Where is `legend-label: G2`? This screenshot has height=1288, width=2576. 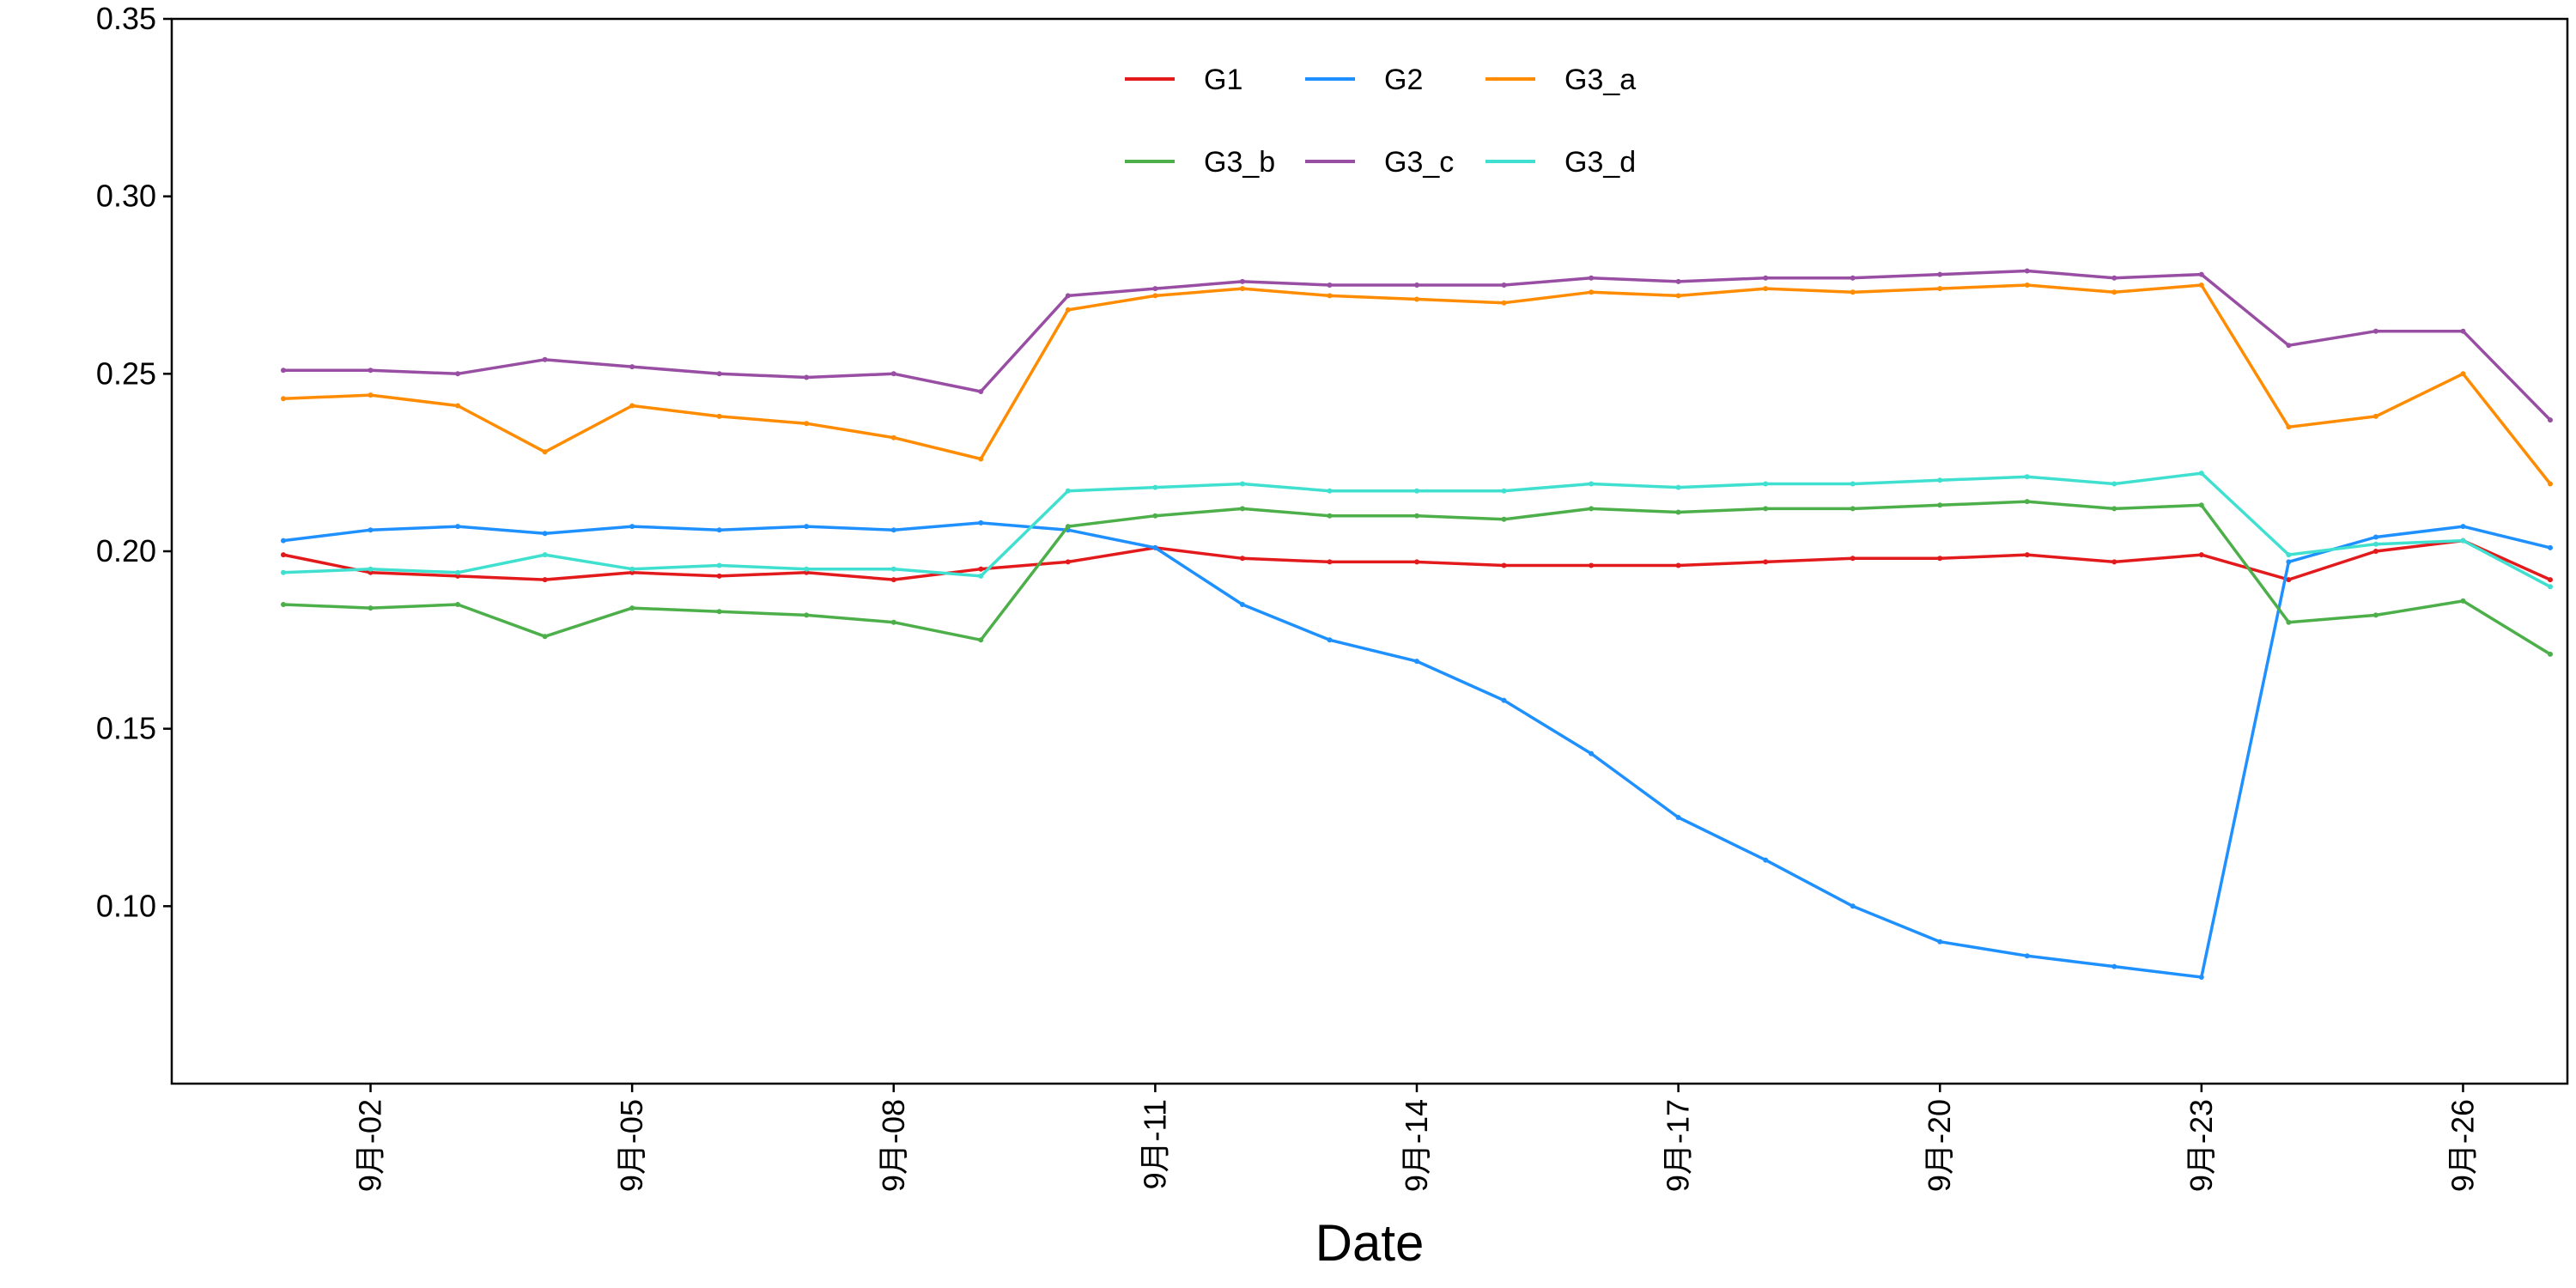 legend-label: G2 is located at coordinates (1404, 80).